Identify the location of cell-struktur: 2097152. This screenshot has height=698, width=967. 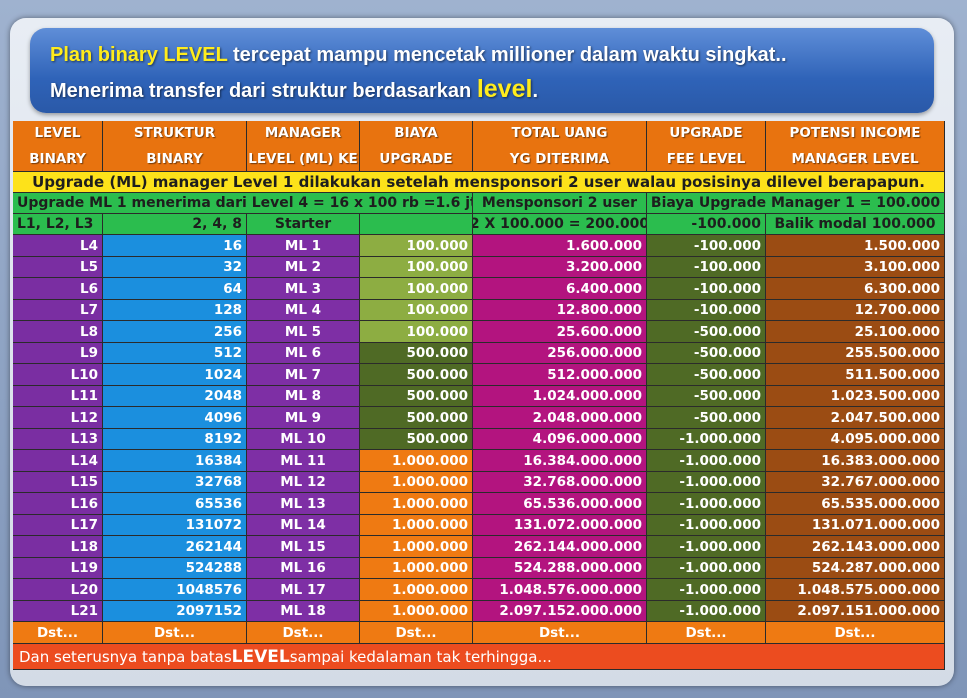
(175, 611).